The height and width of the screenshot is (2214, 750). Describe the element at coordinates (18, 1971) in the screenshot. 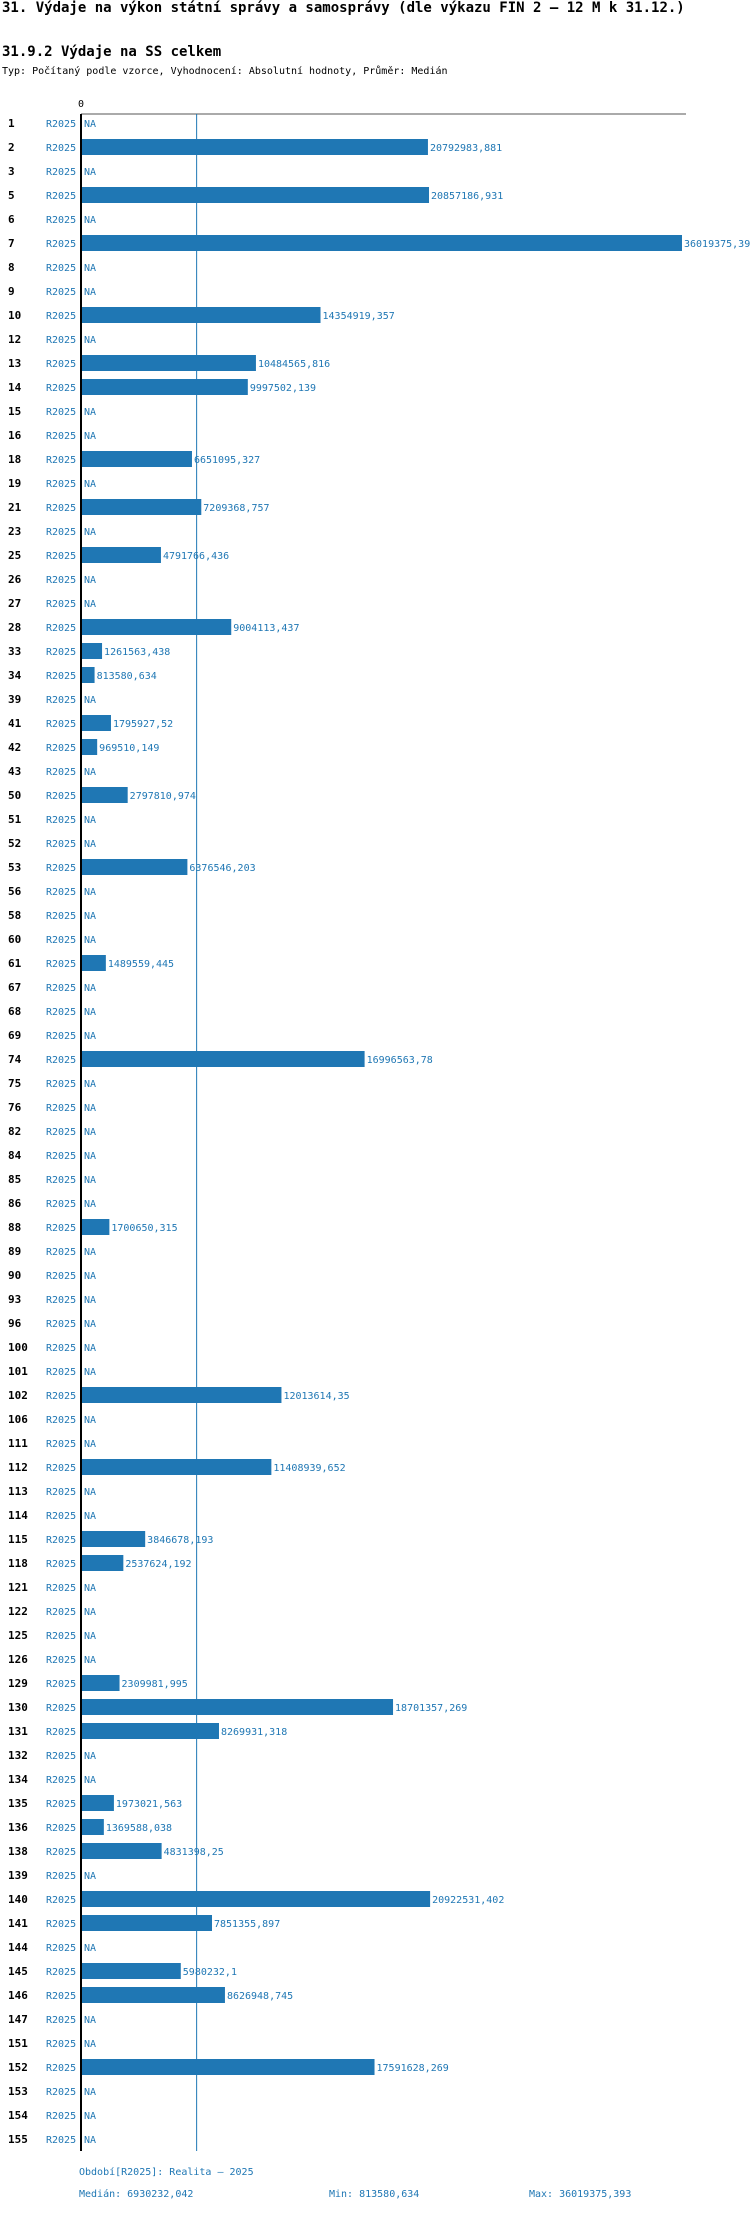

I see `row-label: 145` at that location.